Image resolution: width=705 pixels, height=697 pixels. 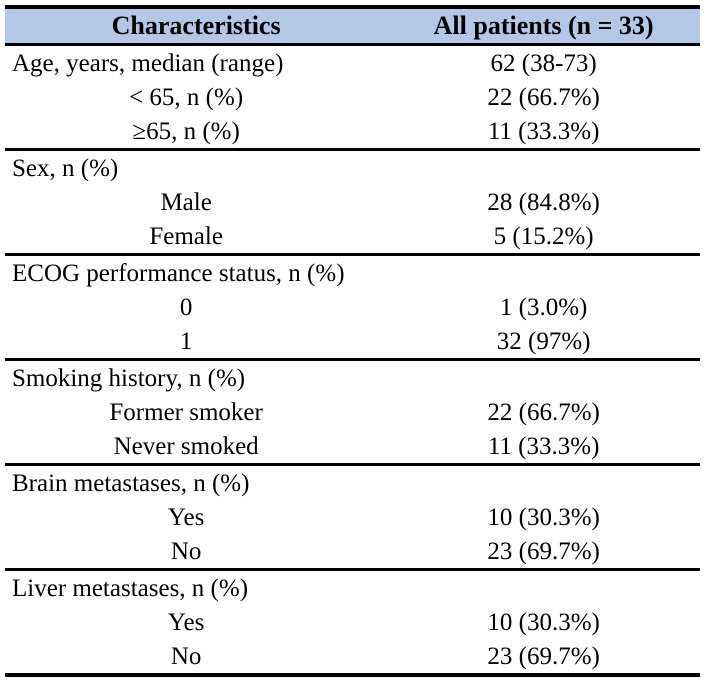 I want to click on row-value: 28 (84.8%), so click(x=543, y=202).